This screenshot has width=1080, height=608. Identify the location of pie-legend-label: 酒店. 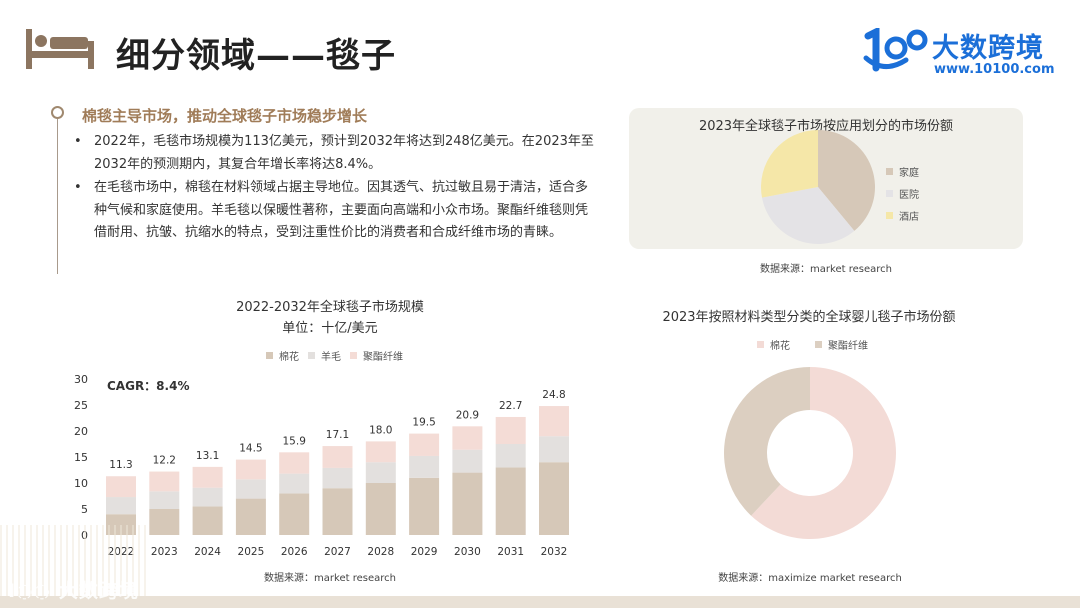
(909, 217).